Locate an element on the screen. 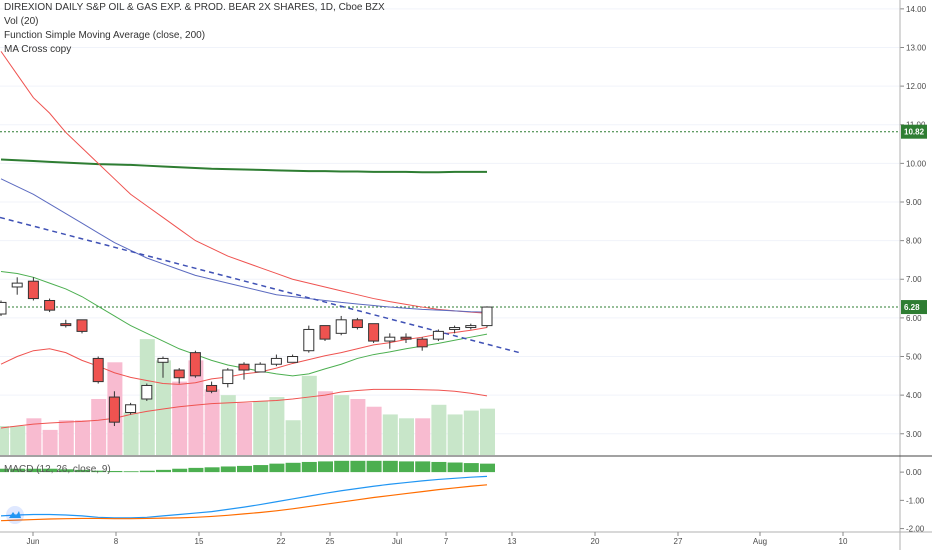 This screenshot has width=932, height=550. time-tick-label: 8 is located at coordinates (116, 541).